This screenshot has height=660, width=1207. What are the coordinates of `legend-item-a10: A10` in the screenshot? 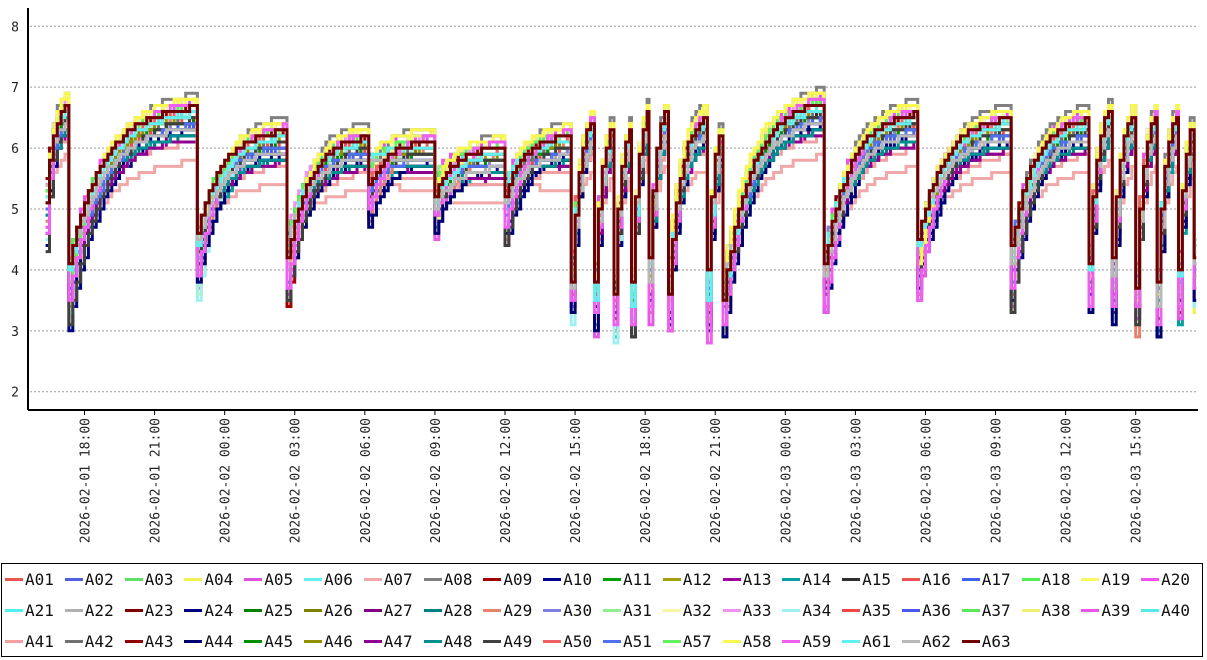 It's located at (573, 579).